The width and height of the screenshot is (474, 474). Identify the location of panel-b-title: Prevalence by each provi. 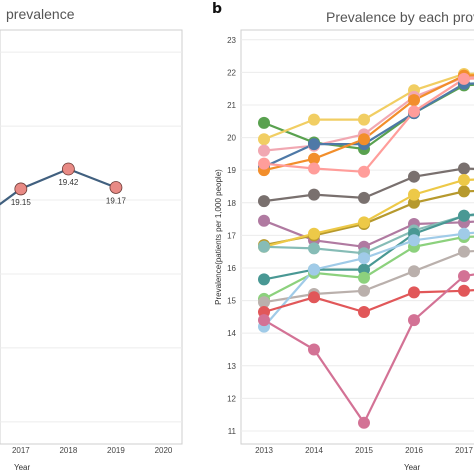
(400, 17).